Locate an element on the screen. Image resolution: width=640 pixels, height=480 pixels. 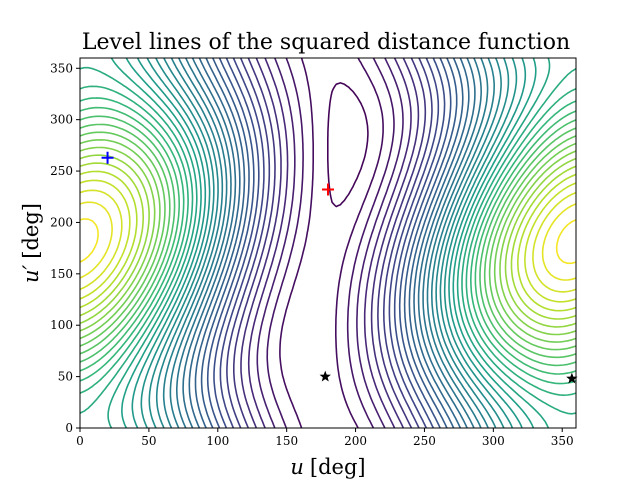
x-tick-label: 250 is located at coordinates (424, 441).